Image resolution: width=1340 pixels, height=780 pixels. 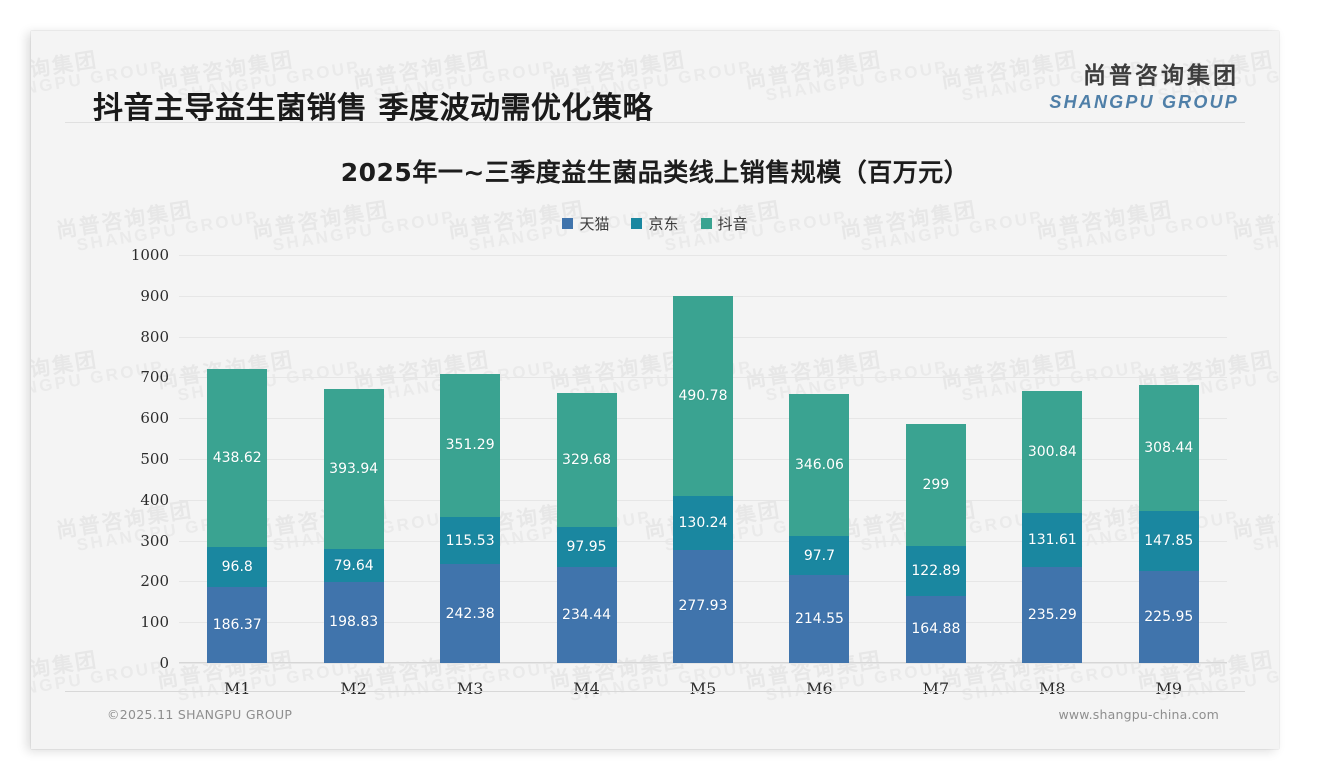 I want to click on brand-logo: 尚普咨询集团 SHANGPU GROUP, so click(x=1144, y=87).